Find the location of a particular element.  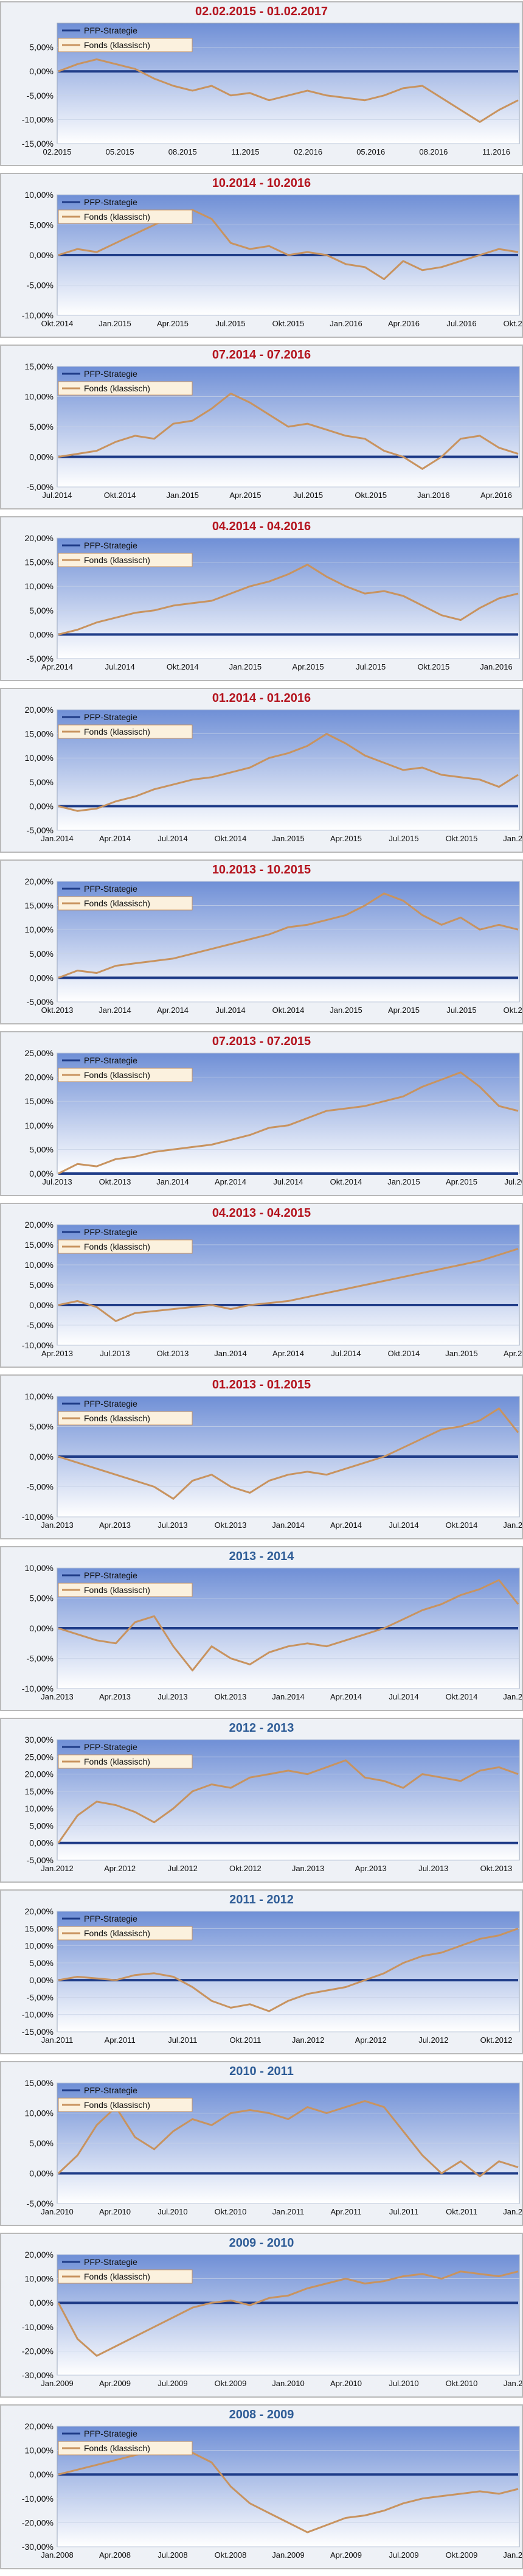

chart-title: 01.2014 - 01.2016 is located at coordinates (261, 698).